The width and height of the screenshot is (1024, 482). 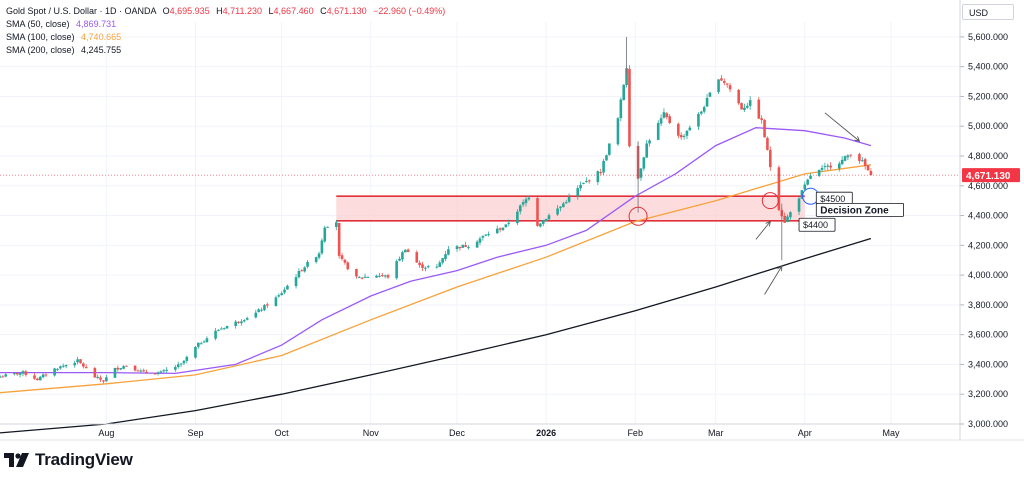 What do you see at coordinates (68, 460) in the screenshot?
I see `tradingview-logo: TradingView` at bounding box center [68, 460].